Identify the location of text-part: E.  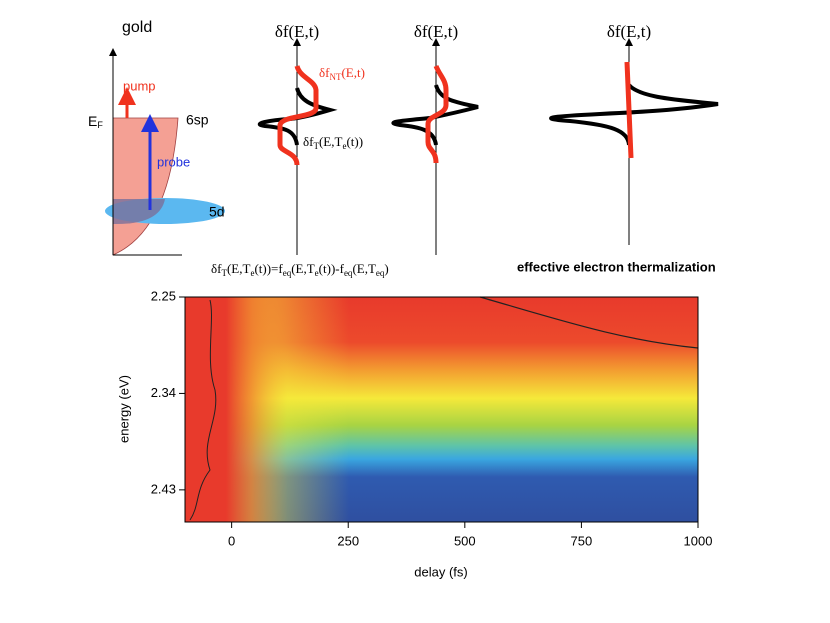
(92, 121).